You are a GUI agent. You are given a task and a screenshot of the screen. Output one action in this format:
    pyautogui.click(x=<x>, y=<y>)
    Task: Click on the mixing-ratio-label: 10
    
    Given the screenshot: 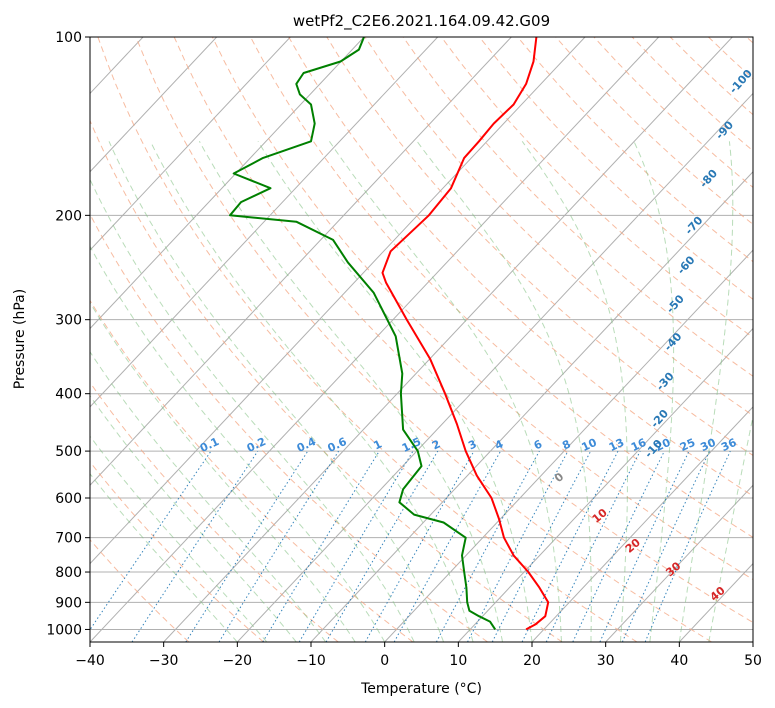 What is the action you would take?
    pyautogui.click(x=590, y=445)
    